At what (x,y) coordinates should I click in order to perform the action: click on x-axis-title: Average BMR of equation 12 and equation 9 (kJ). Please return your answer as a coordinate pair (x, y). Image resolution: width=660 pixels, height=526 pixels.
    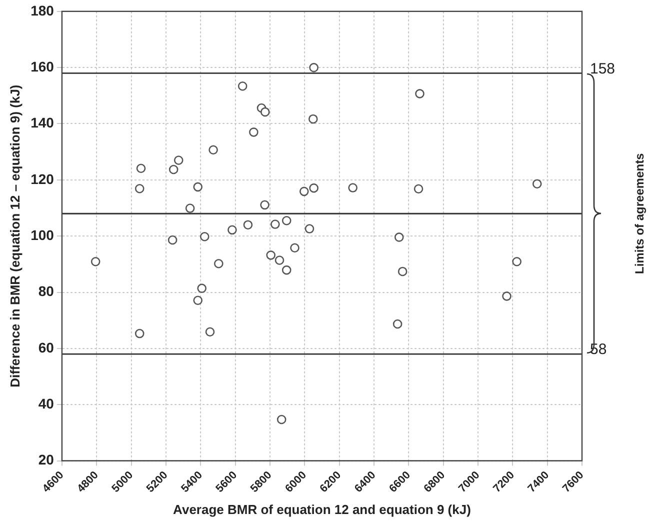
    Looking at the image, I should click on (322, 509).